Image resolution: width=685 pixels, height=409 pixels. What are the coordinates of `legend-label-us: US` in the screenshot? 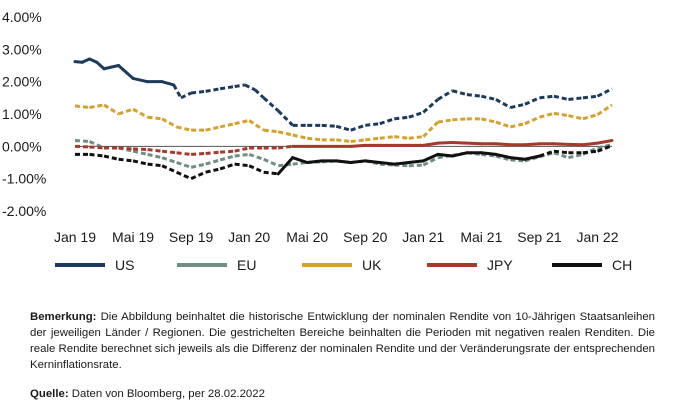 It's located at (124, 265).